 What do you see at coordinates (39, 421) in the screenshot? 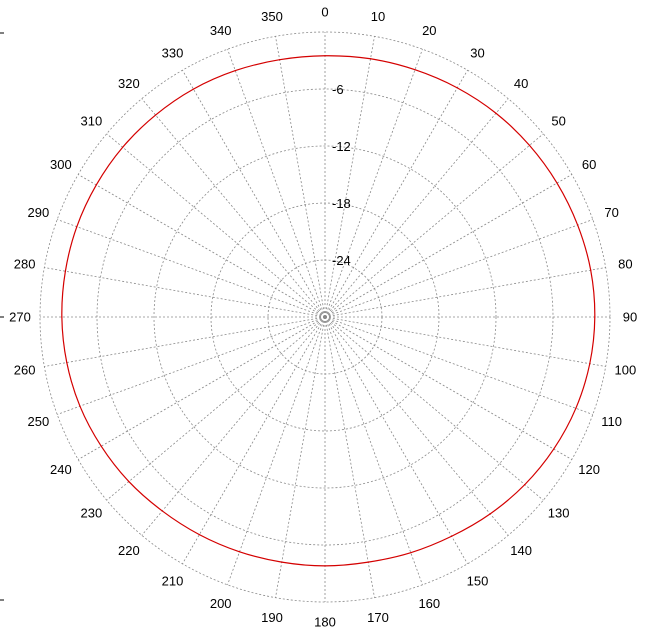
I see `angle-tick-label: 250` at bounding box center [39, 421].